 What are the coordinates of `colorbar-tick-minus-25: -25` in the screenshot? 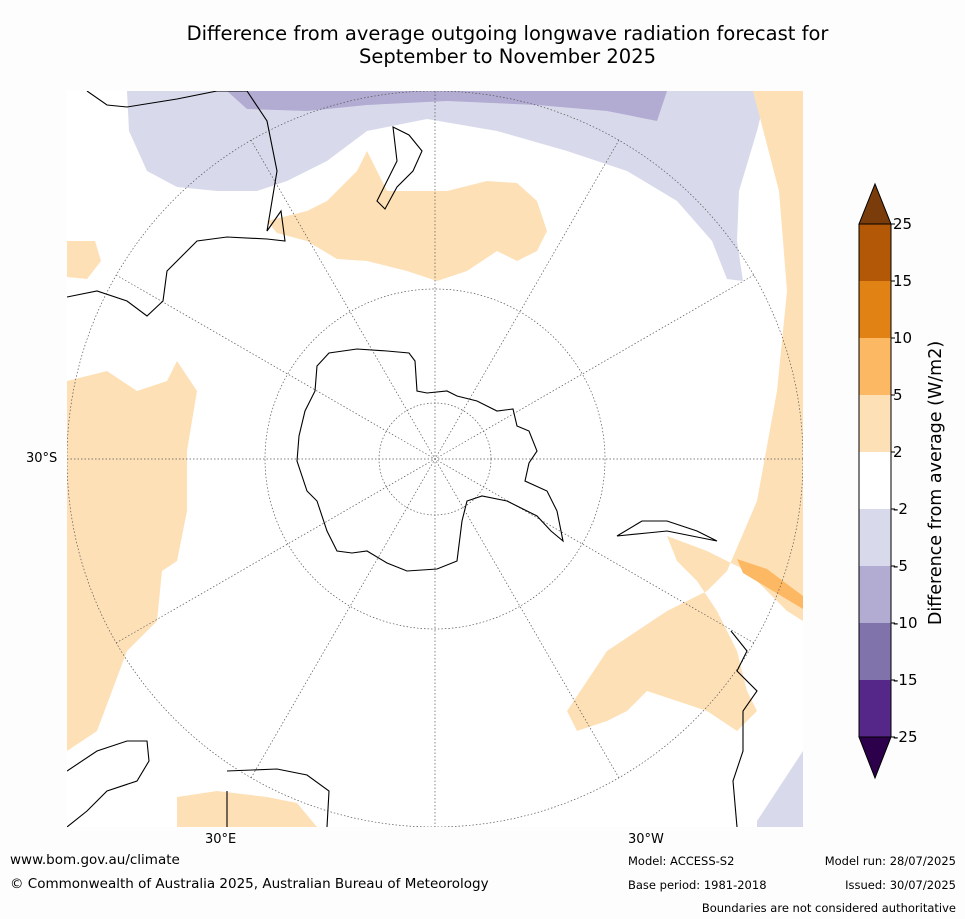 It's located at (905, 737).